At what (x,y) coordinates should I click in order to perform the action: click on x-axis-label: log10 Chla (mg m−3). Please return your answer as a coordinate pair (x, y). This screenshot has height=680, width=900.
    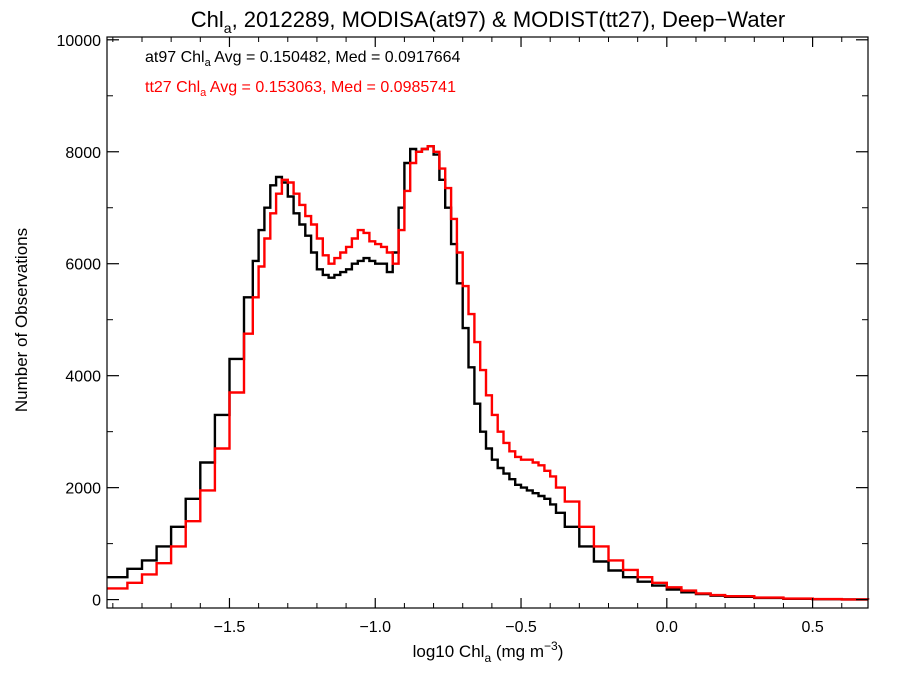
    Looking at the image, I should click on (488, 652).